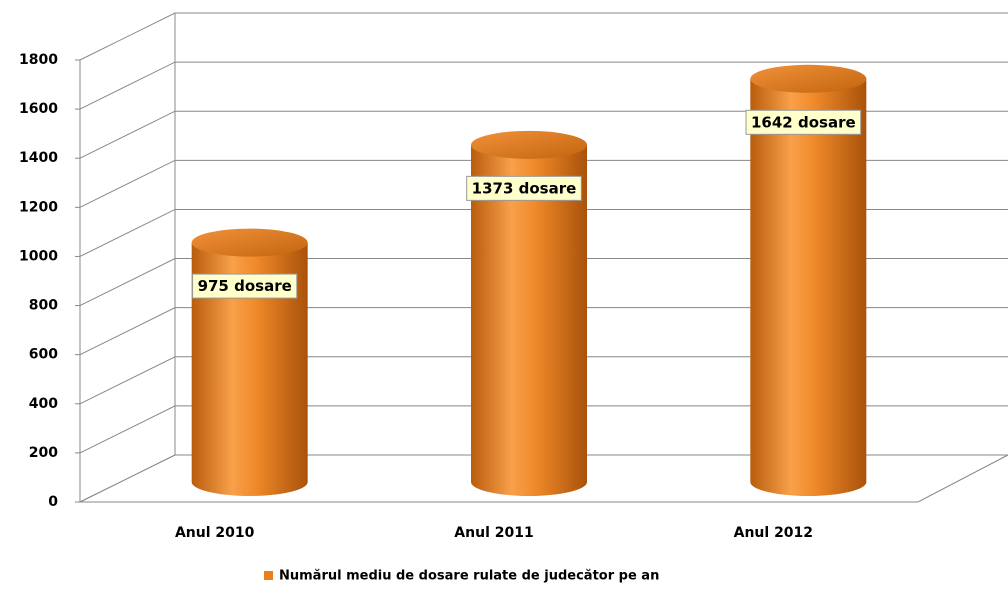  Describe the element at coordinates (43, 453) in the screenshot. I see `y-tick-label: 200` at that location.